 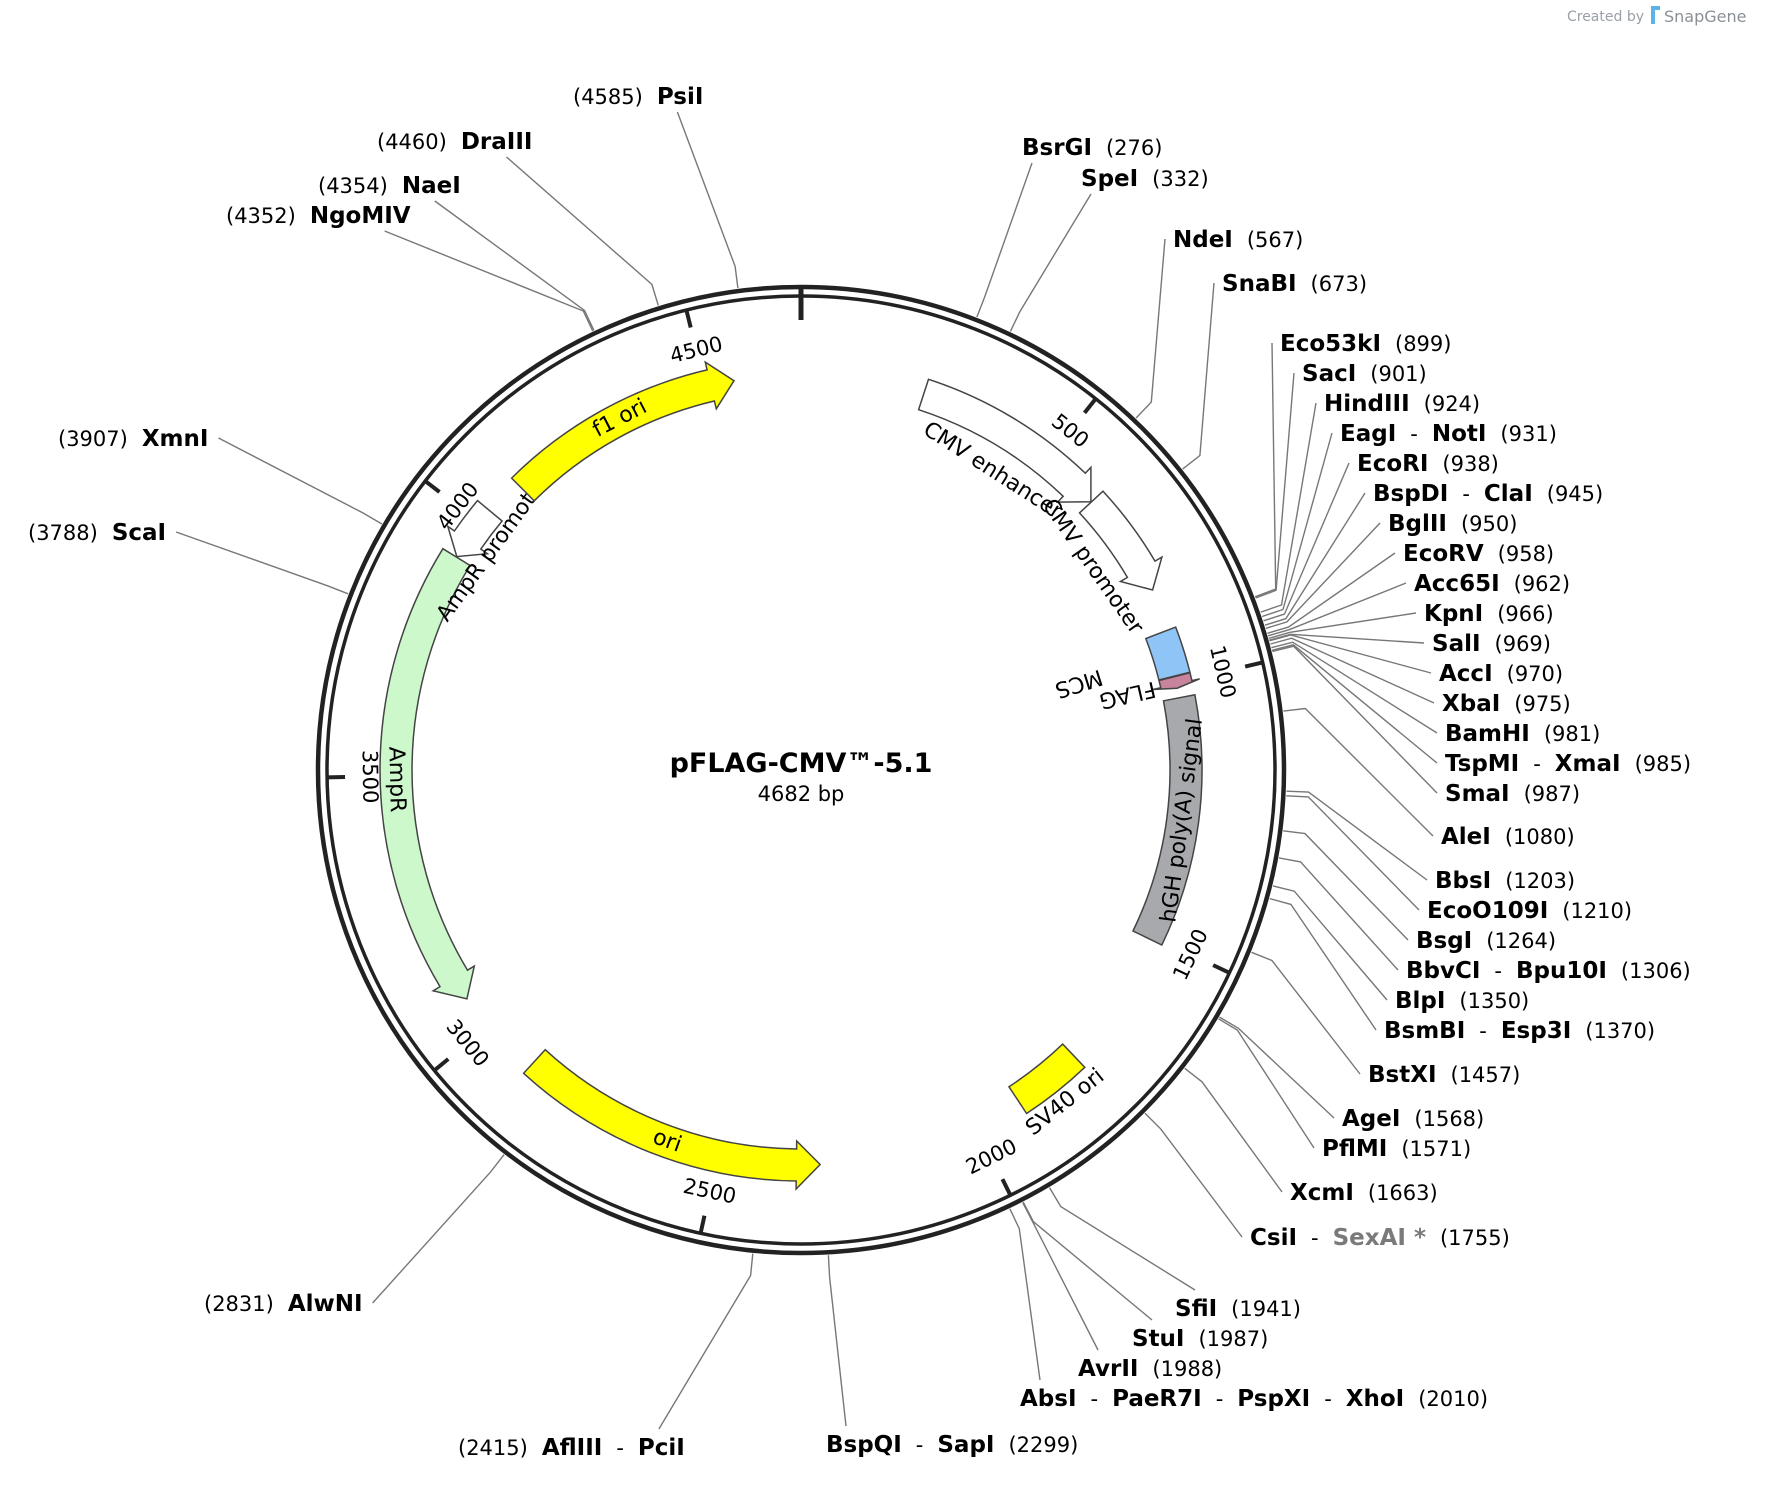 I want to click on site-position: (981), so click(x=1572, y=734).